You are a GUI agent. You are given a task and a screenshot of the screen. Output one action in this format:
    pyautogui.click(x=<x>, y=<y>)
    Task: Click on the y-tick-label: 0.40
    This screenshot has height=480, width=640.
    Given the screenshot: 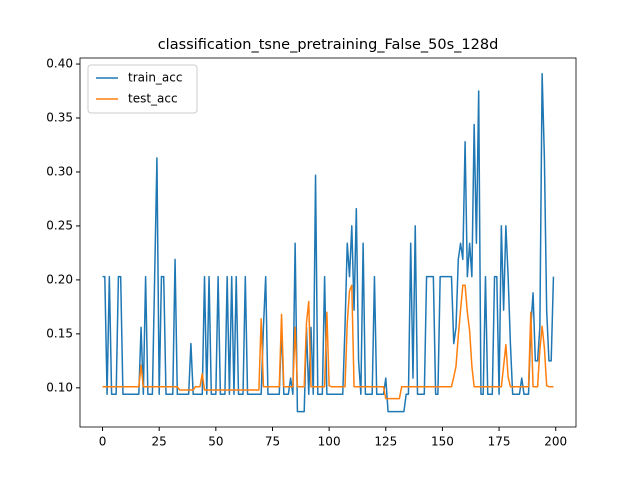 What is the action you would take?
    pyautogui.click(x=59, y=64)
    